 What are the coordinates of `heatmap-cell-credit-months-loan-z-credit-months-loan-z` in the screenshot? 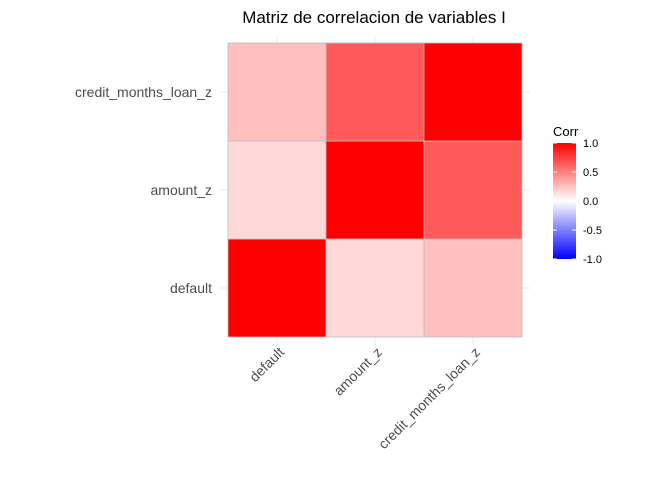 It's located at (473, 92).